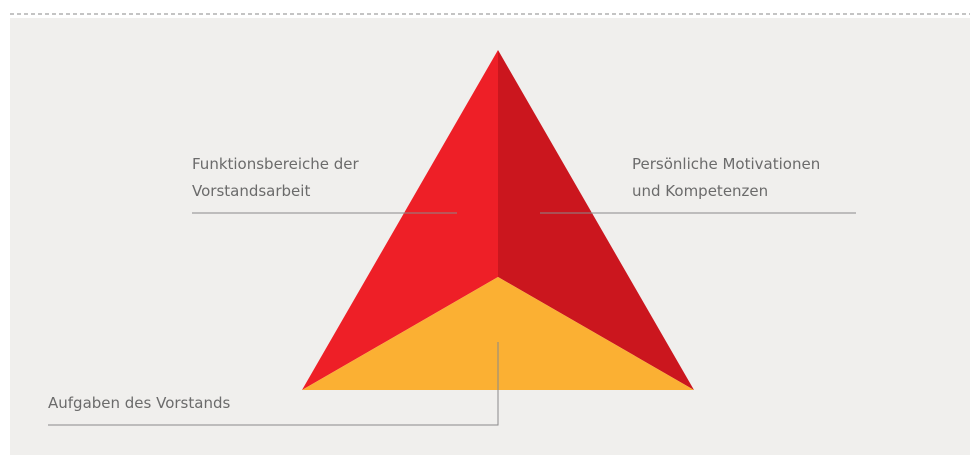 The width and height of the screenshot is (972, 455). I want to click on label: Persönliche Motivationen, so click(726, 164).